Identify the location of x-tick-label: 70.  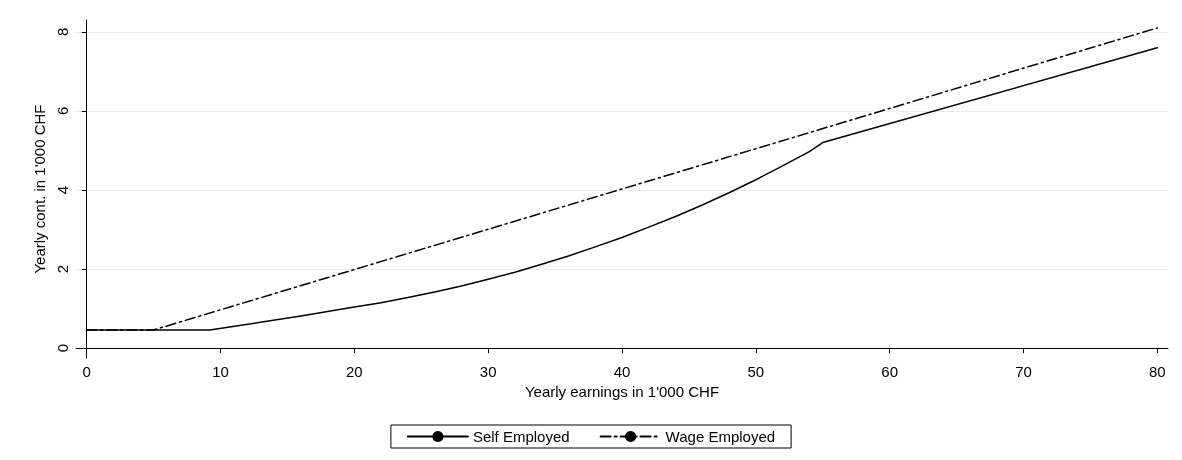
(1023, 371).